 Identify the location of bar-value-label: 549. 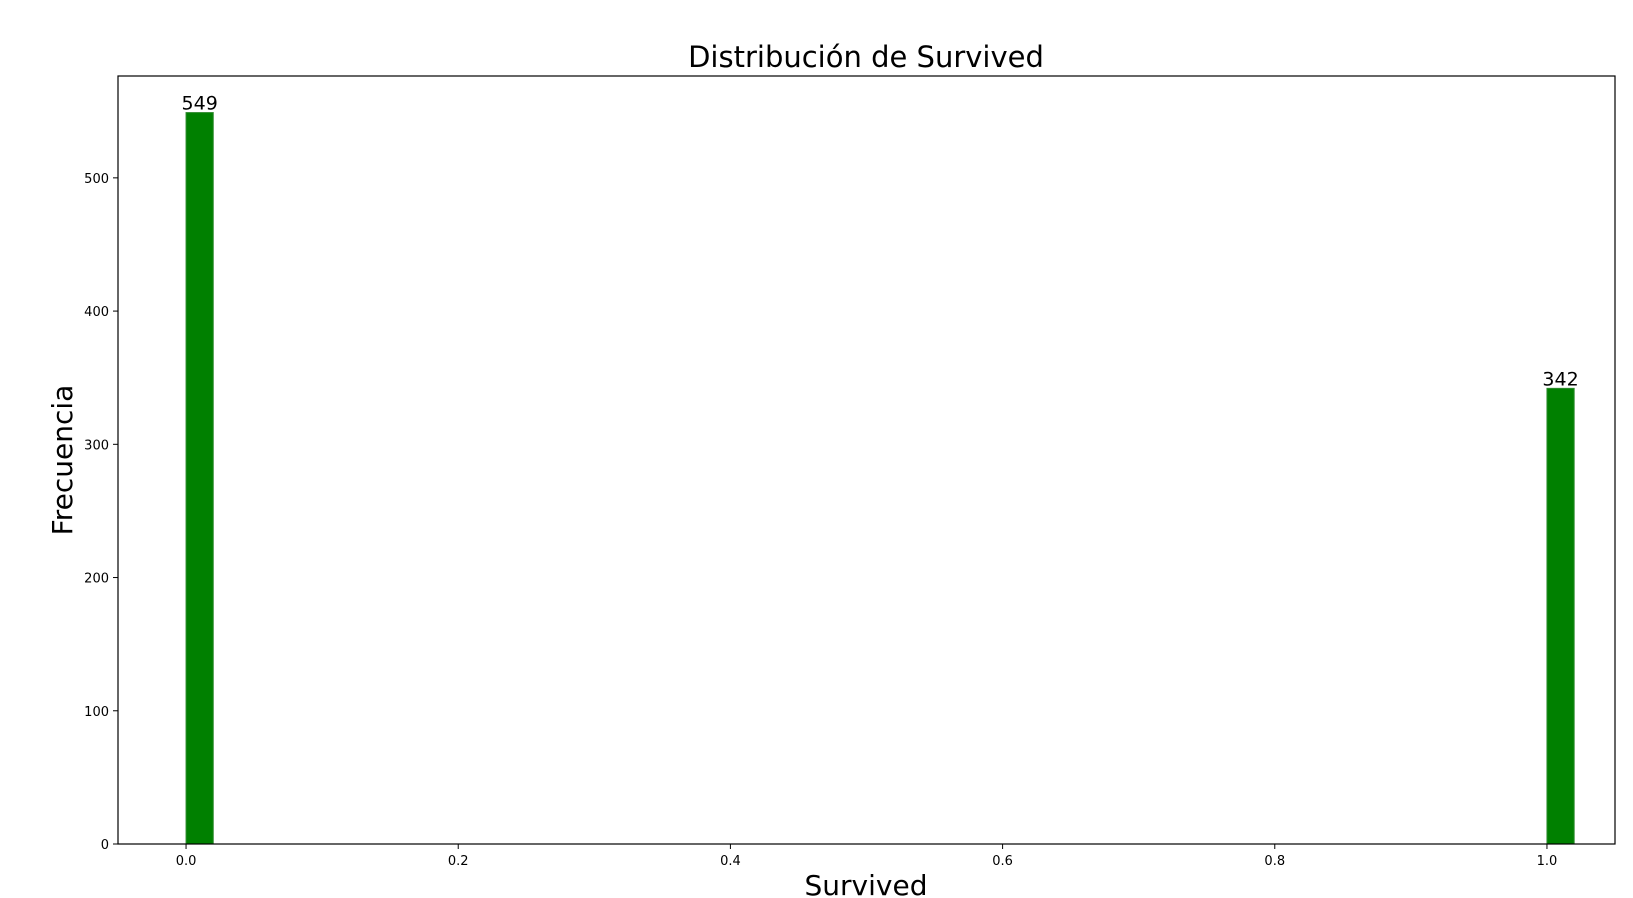
(200, 104).